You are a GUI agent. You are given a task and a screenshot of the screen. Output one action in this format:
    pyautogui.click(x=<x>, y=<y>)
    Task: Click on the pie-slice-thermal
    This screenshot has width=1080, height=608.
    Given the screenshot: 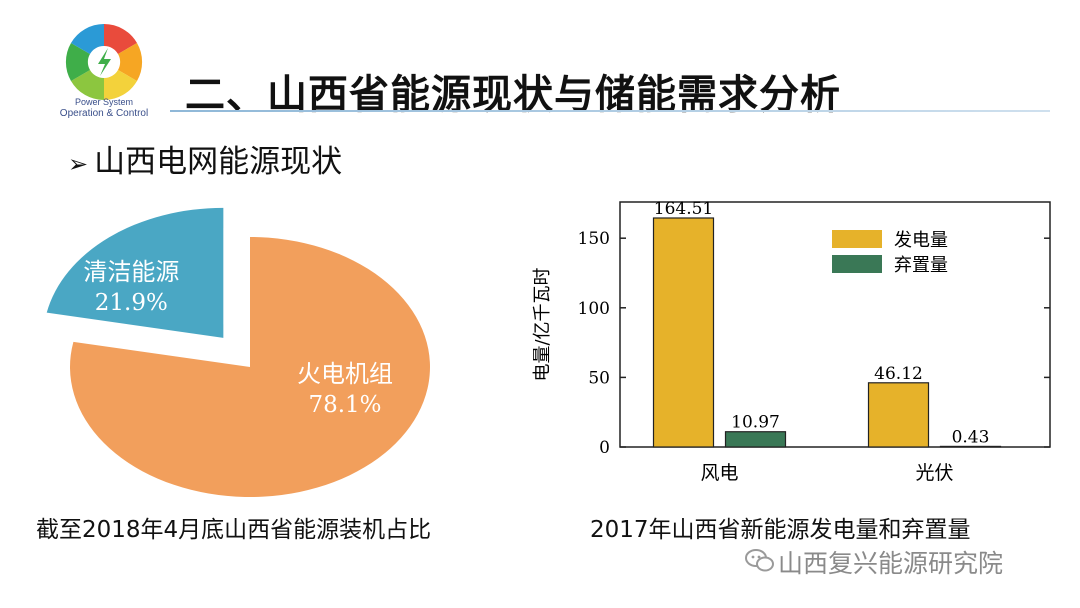 What is the action you would take?
    pyautogui.click(x=249, y=367)
    